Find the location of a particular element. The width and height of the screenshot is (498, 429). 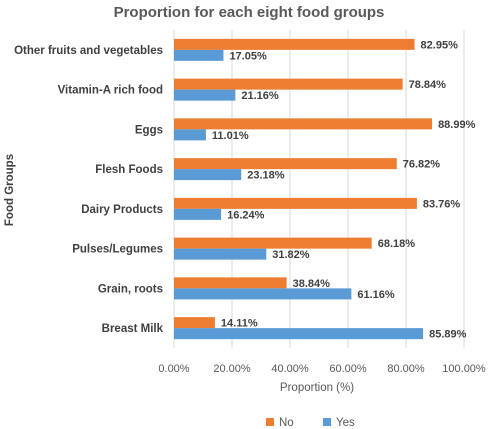

category-label: Dairy Products is located at coordinates (122, 210).